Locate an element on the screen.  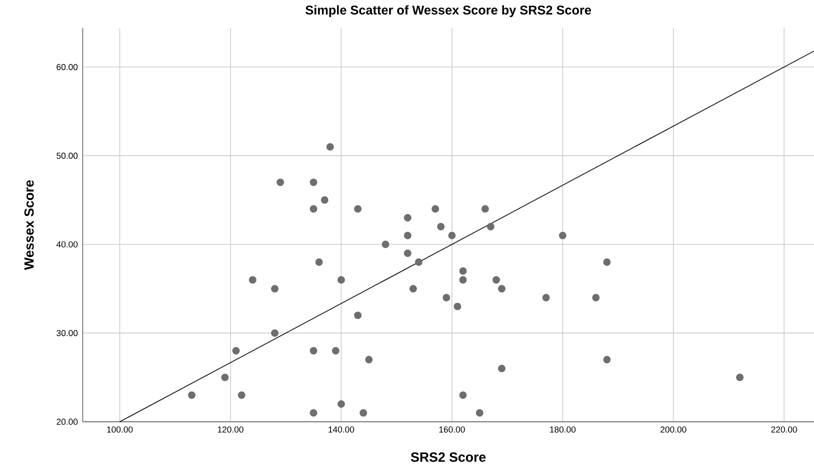
y-tick-label: 40.00 is located at coordinates (67, 244).